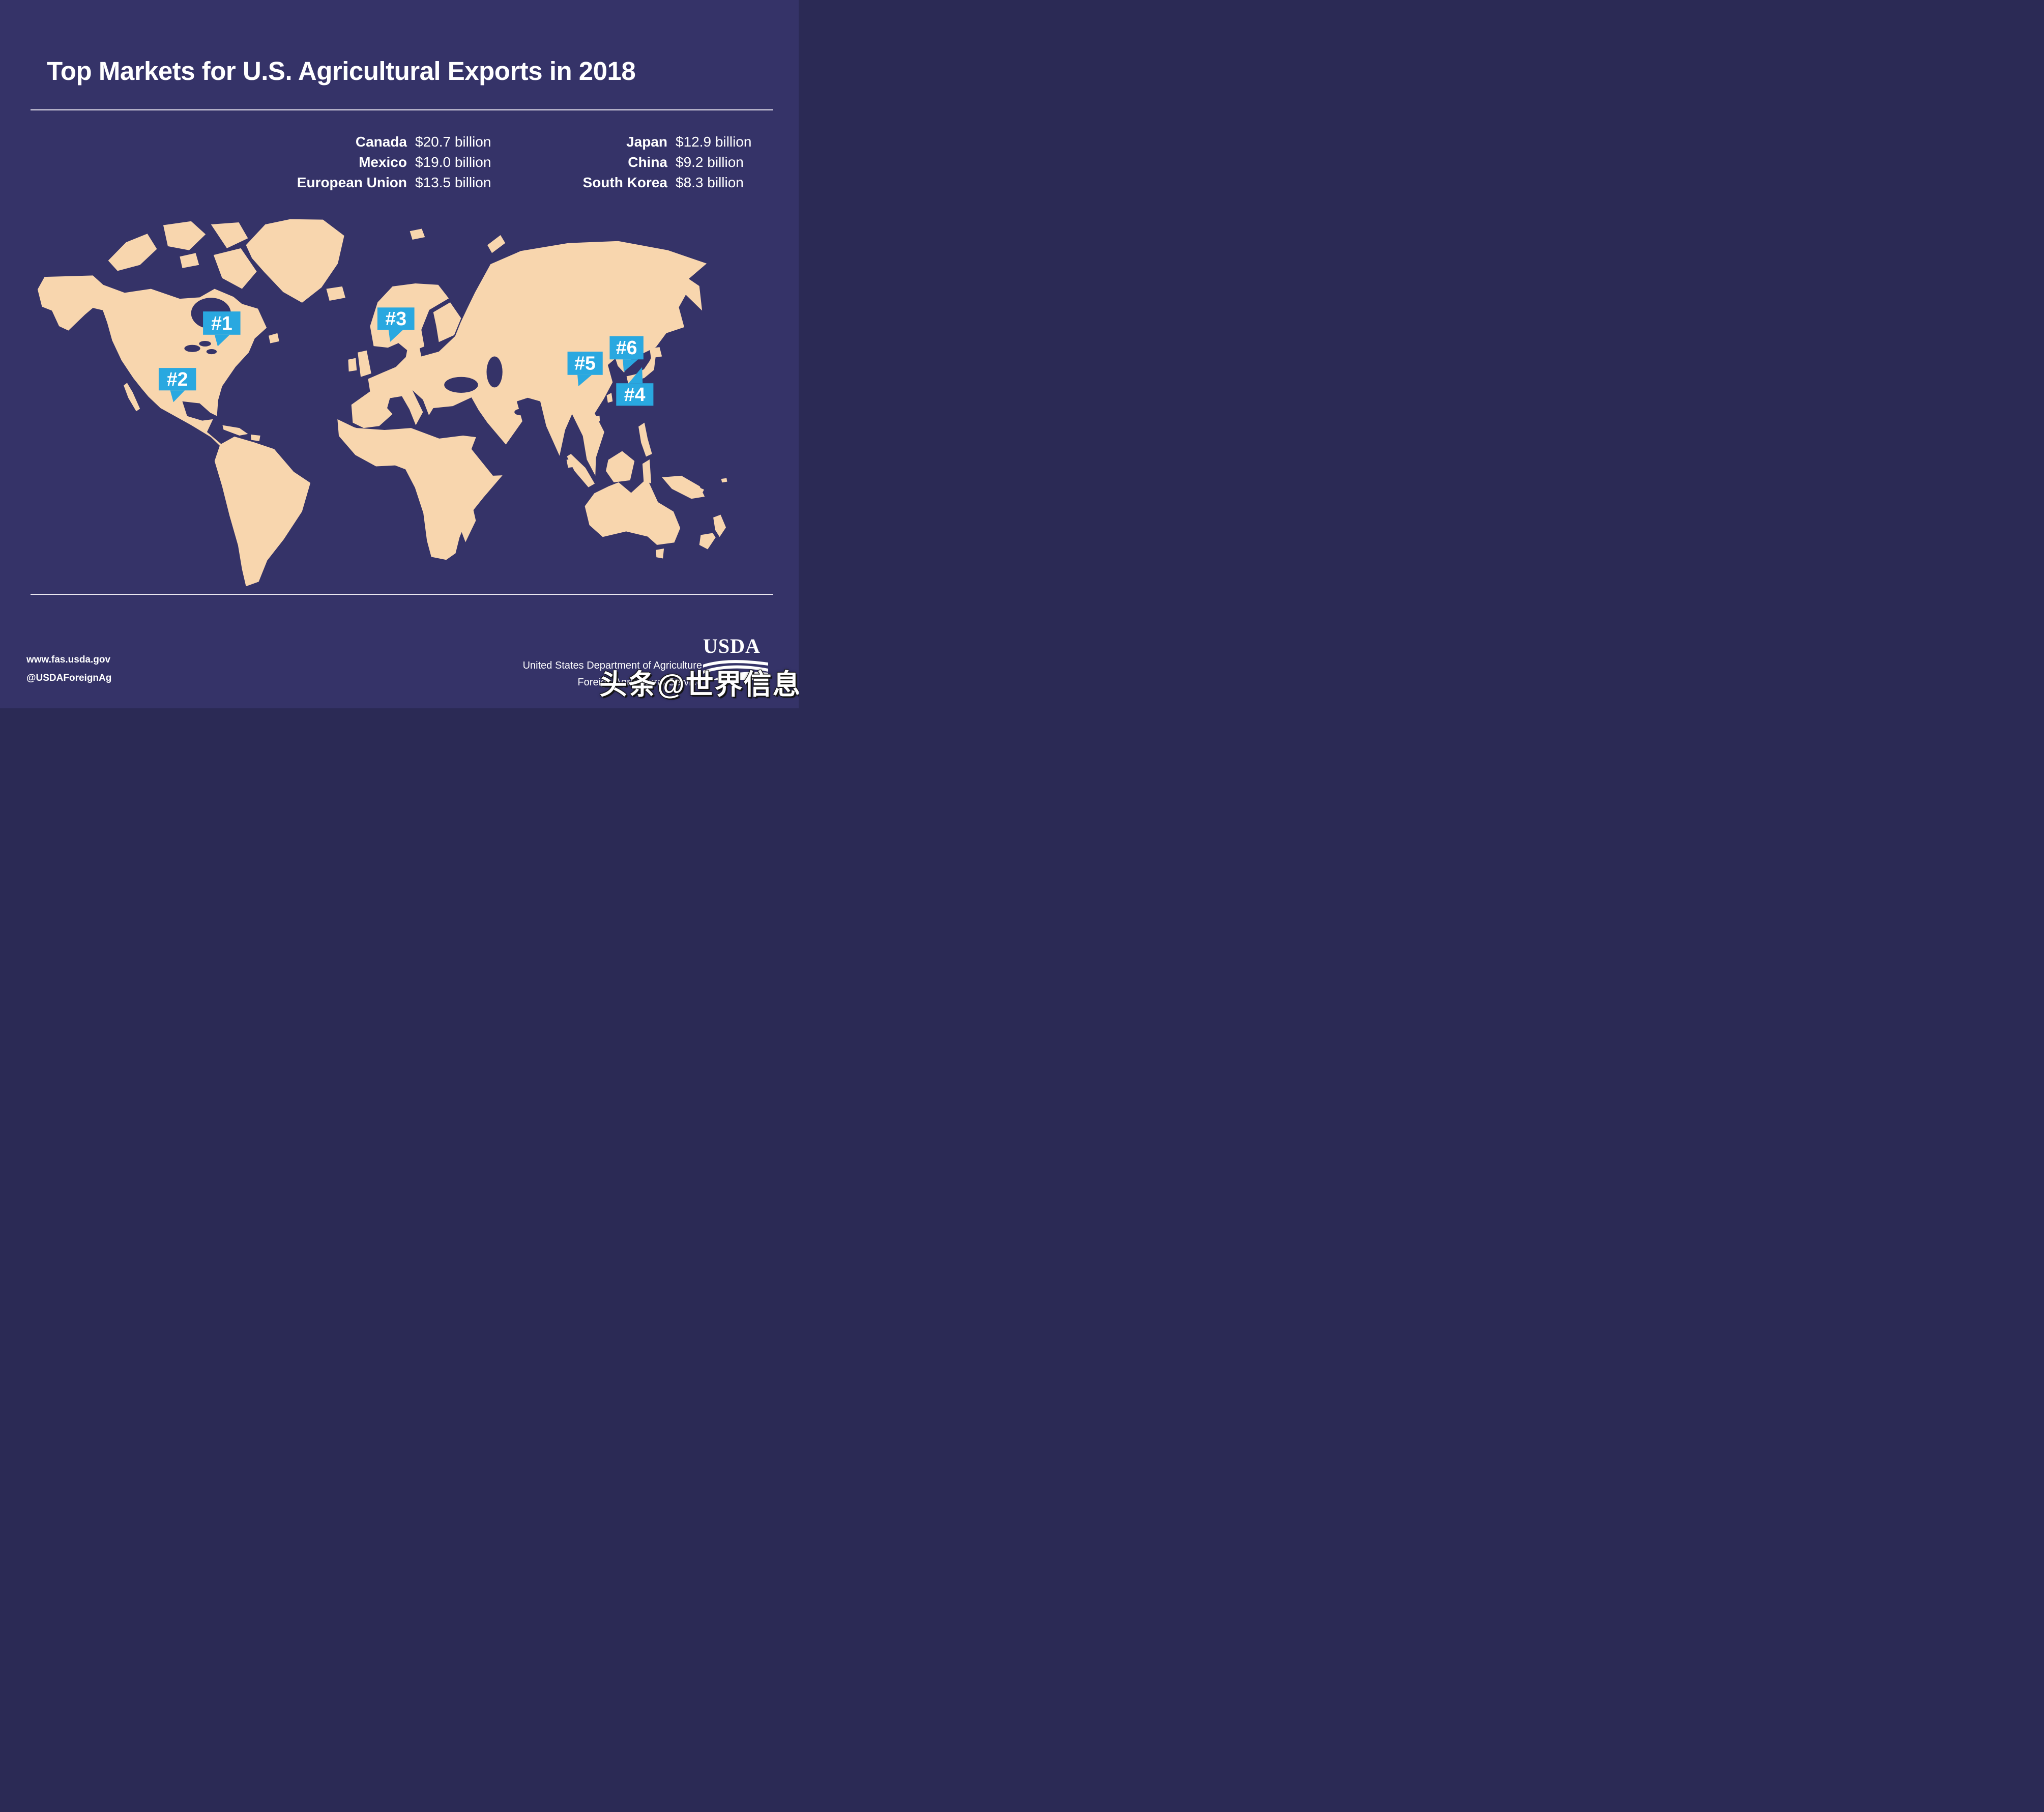 Image resolution: width=2044 pixels, height=1812 pixels. What do you see at coordinates (736, 658) in the screenshot?
I see `usda-logo: USDA` at bounding box center [736, 658].